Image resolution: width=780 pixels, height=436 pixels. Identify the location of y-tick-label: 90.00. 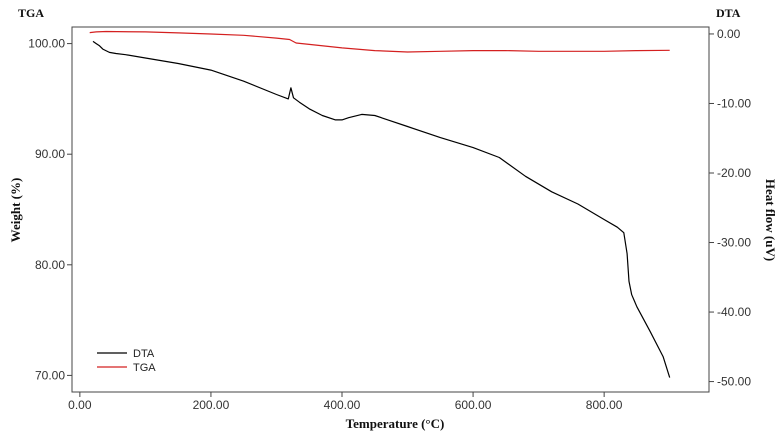
(50, 154).